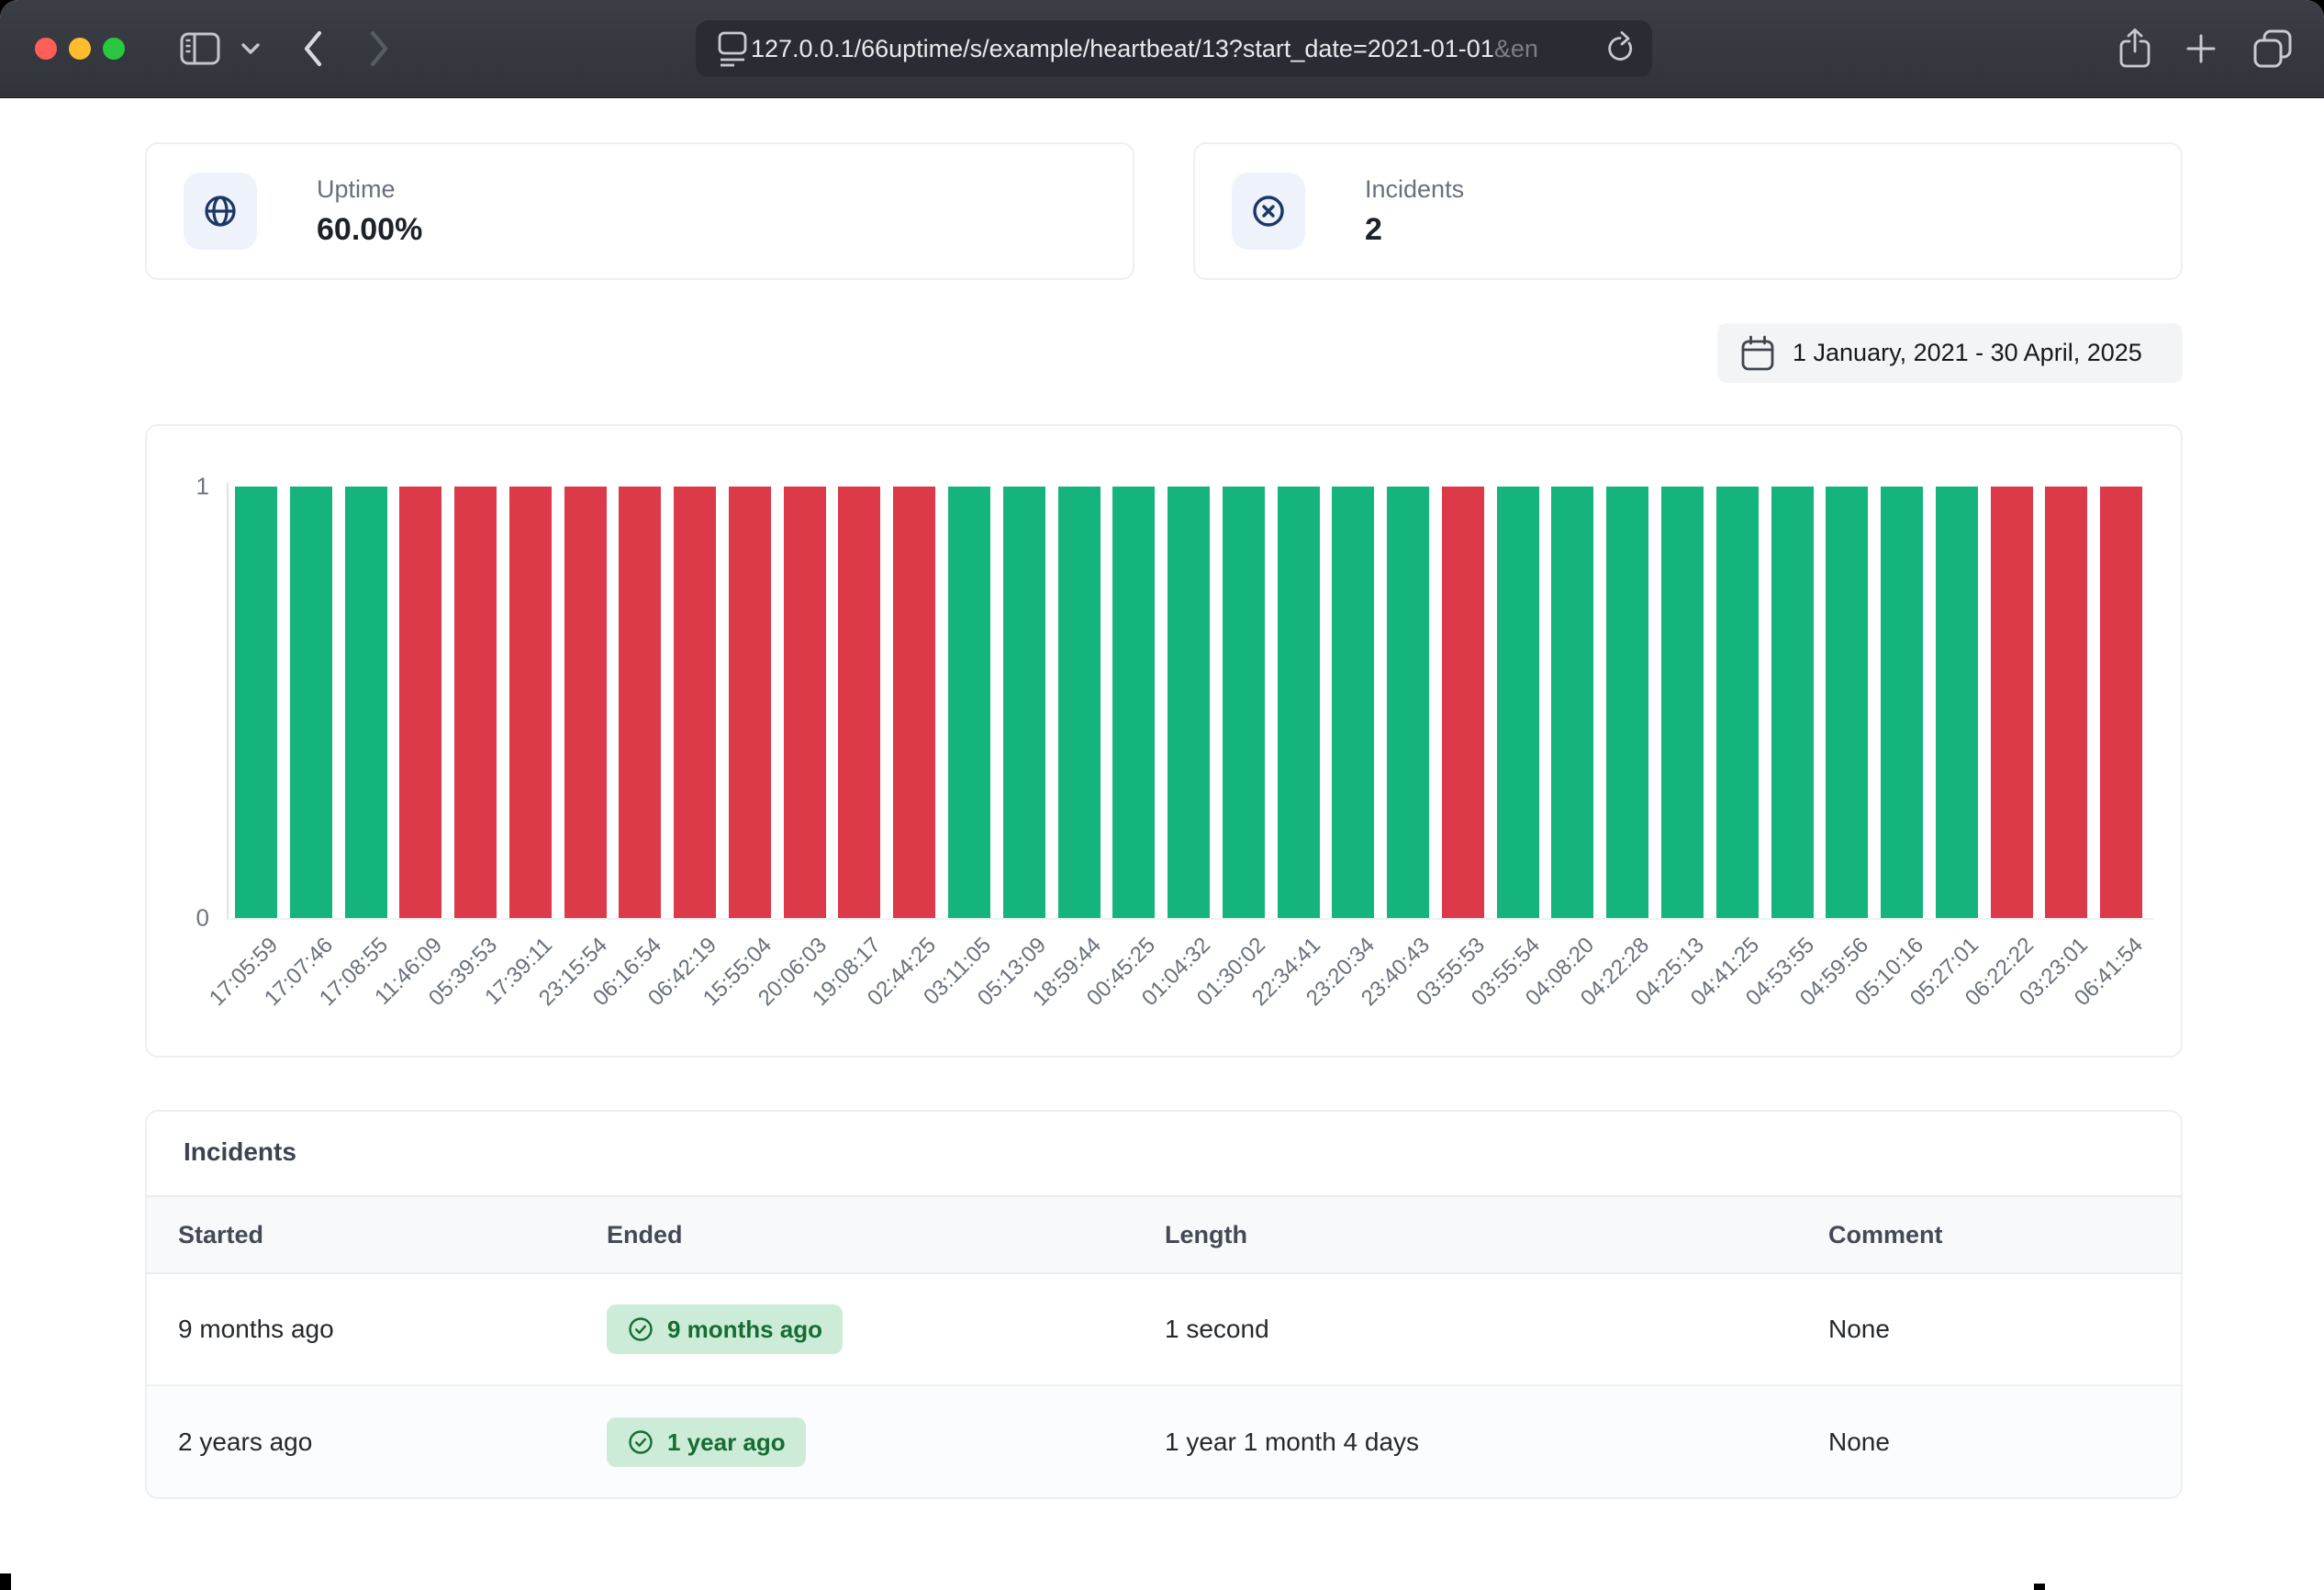 This screenshot has height=1590, width=2324. I want to click on reload-icon, so click(1620, 48).